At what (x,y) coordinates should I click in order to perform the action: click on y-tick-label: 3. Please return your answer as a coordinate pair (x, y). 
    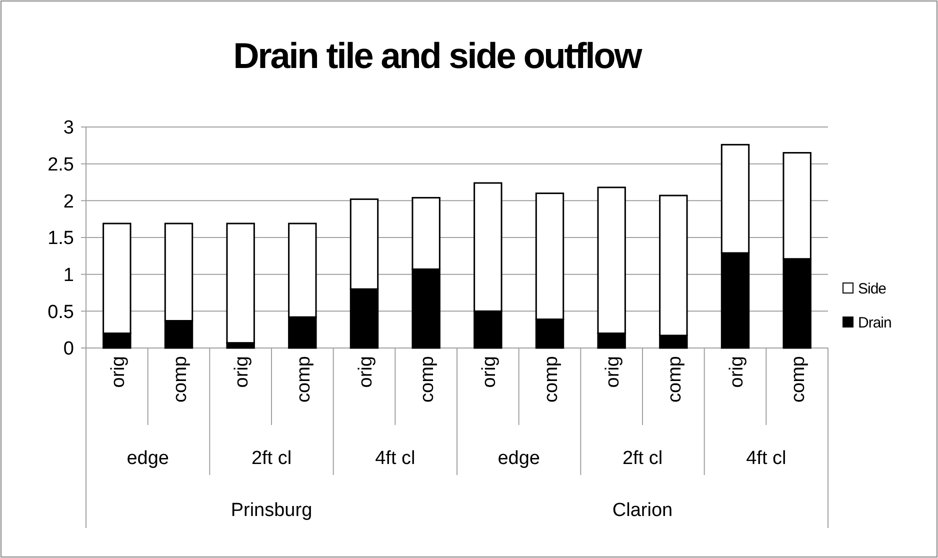
    Looking at the image, I should click on (68, 128).